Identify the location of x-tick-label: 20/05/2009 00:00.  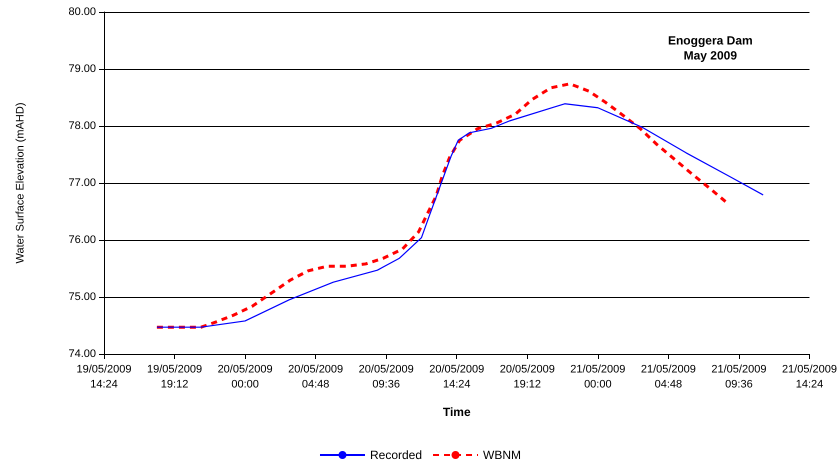
(245, 377).